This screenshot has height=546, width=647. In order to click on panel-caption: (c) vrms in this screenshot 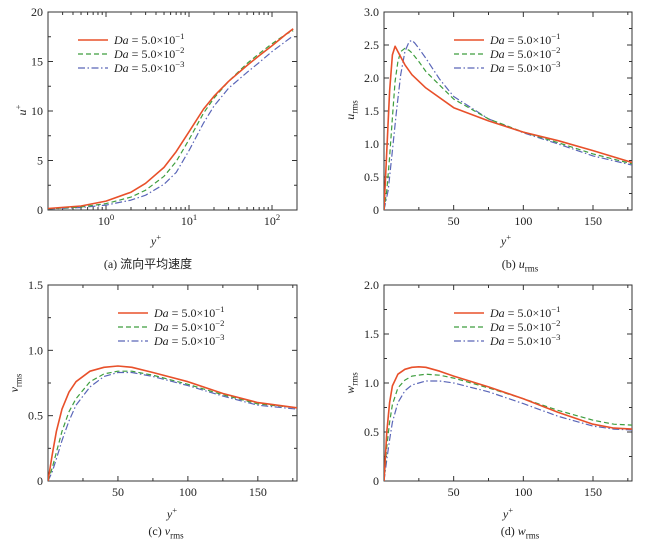, I will do `click(166, 532)`.